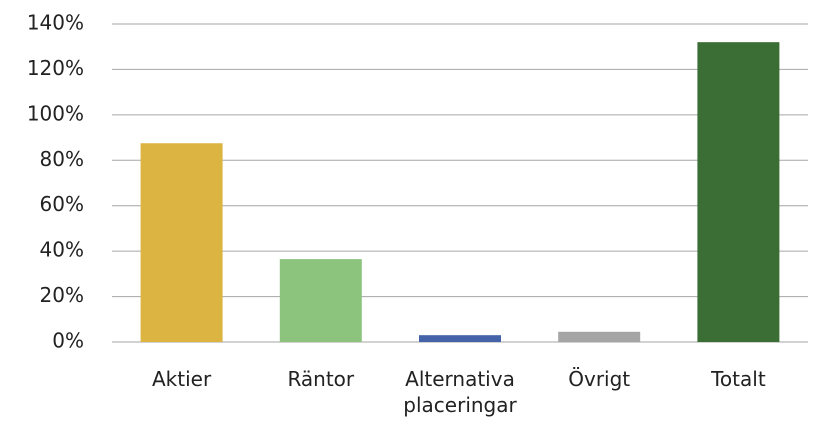 Image resolution: width=817 pixels, height=423 pixels. I want to click on y-tick-label: 100%, so click(55, 113).